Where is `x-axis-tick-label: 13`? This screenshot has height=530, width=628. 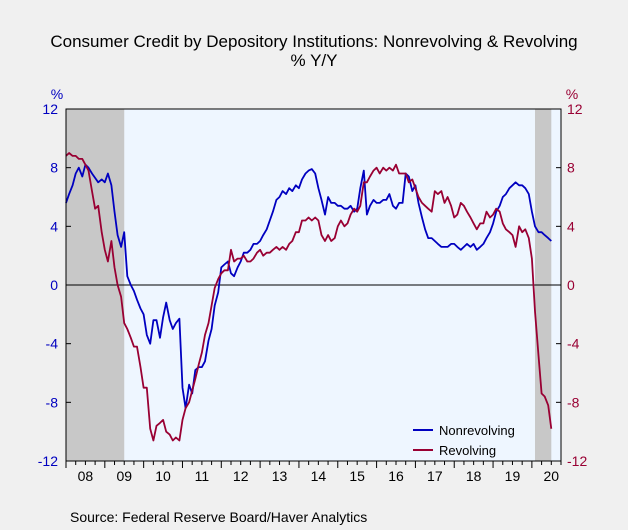
x-axis-tick-label: 13 is located at coordinates (280, 476).